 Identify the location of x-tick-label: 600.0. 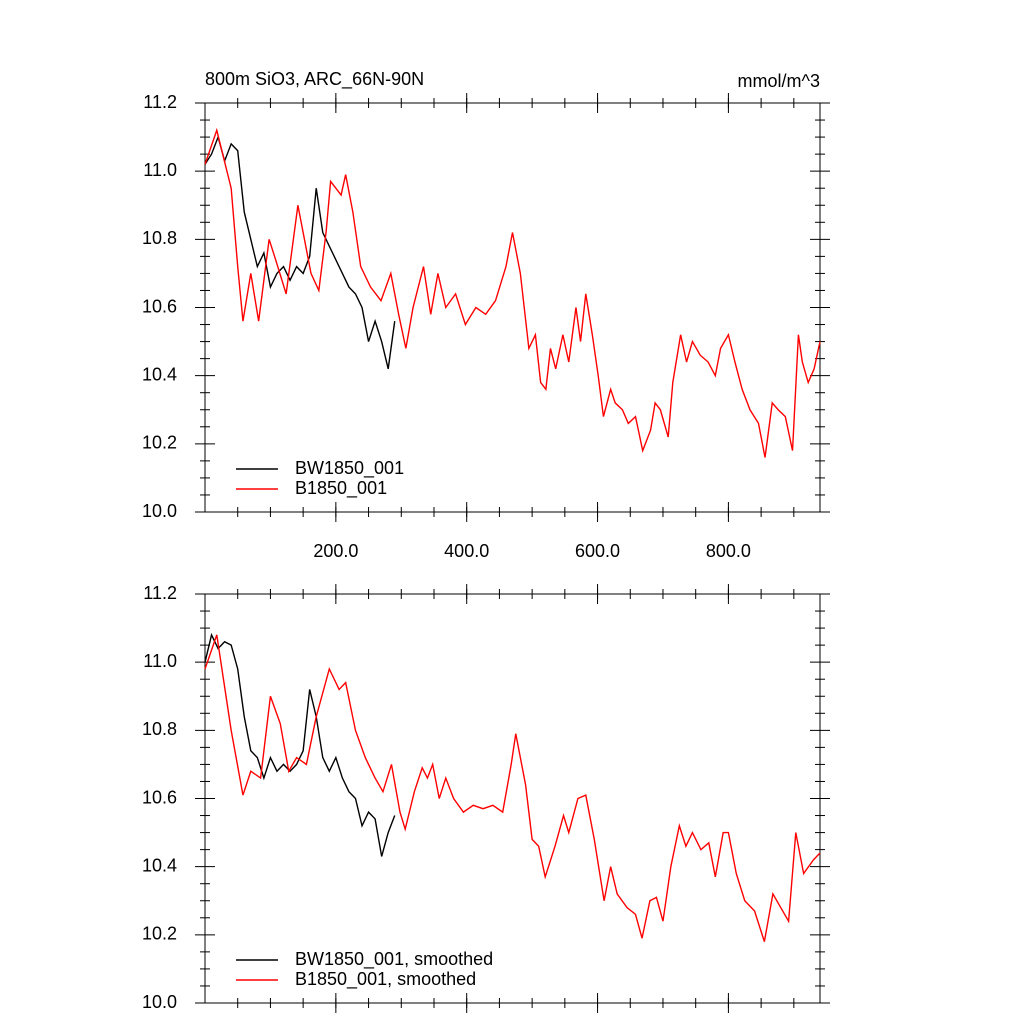
(597, 551).